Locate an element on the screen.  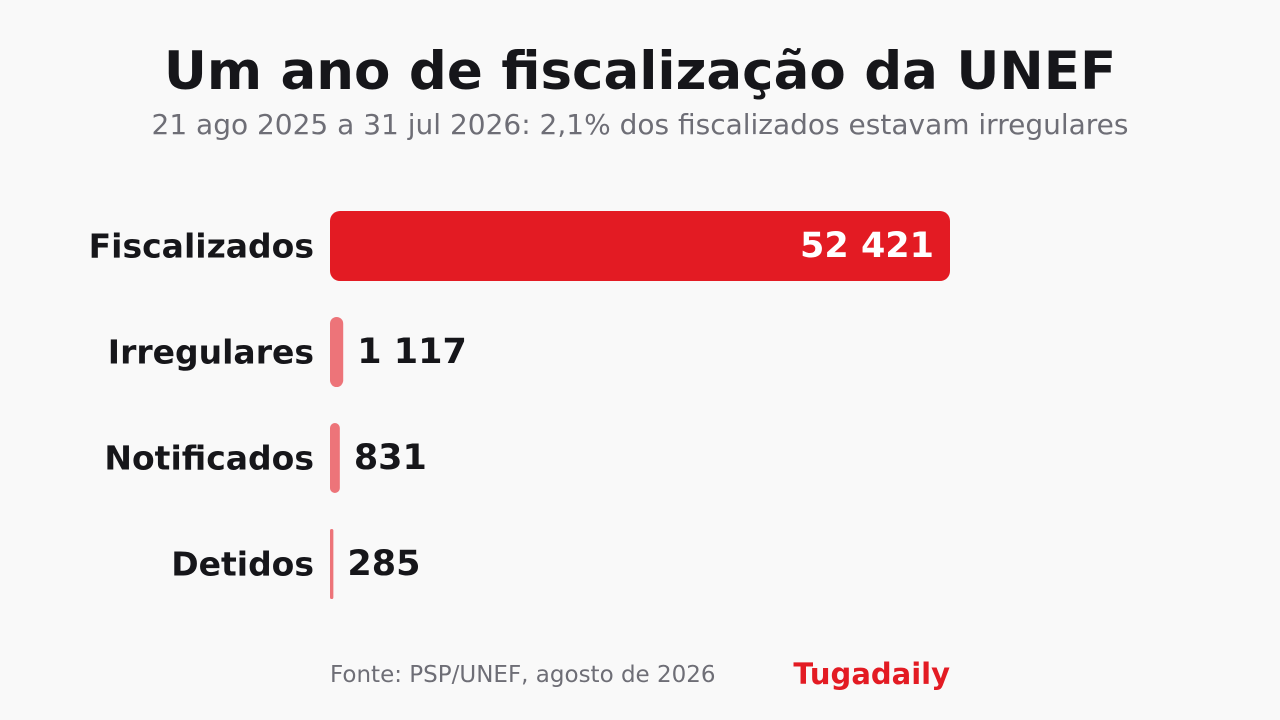
chart-title: Um ano de fiscalização da UNEF is located at coordinates (640, 71).